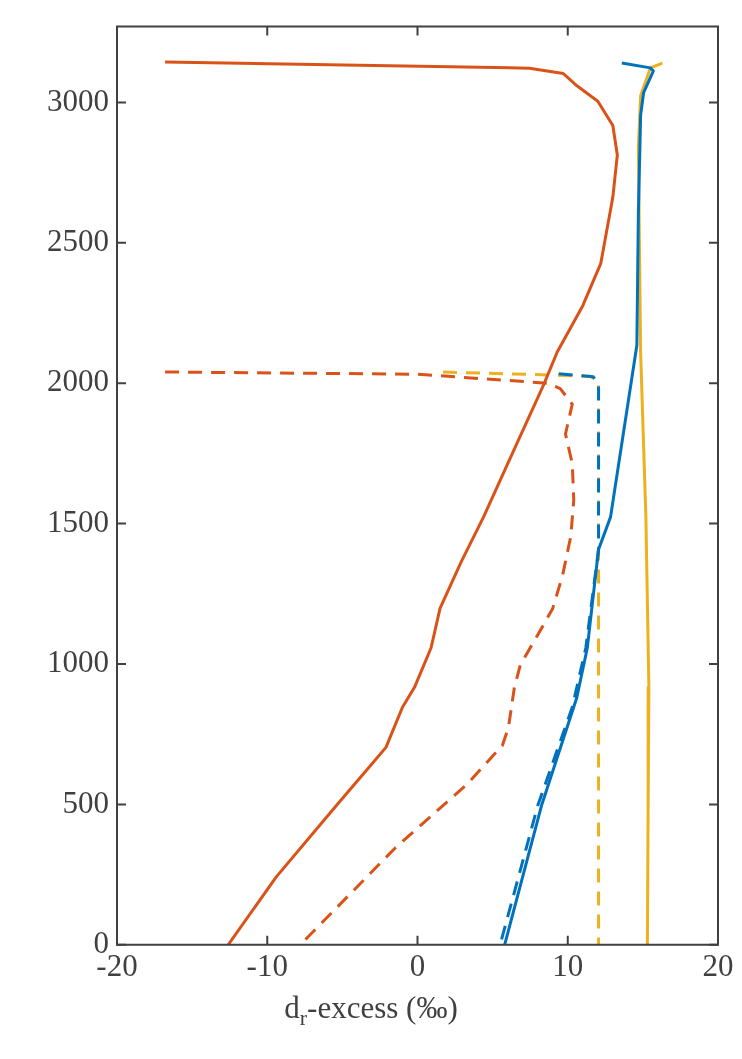 Image resolution: width=742 pixels, height=1059 pixels. What do you see at coordinates (417, 965) in the screenshot?
I see `x-tick-label: 0` at bounding box center [417, 965].